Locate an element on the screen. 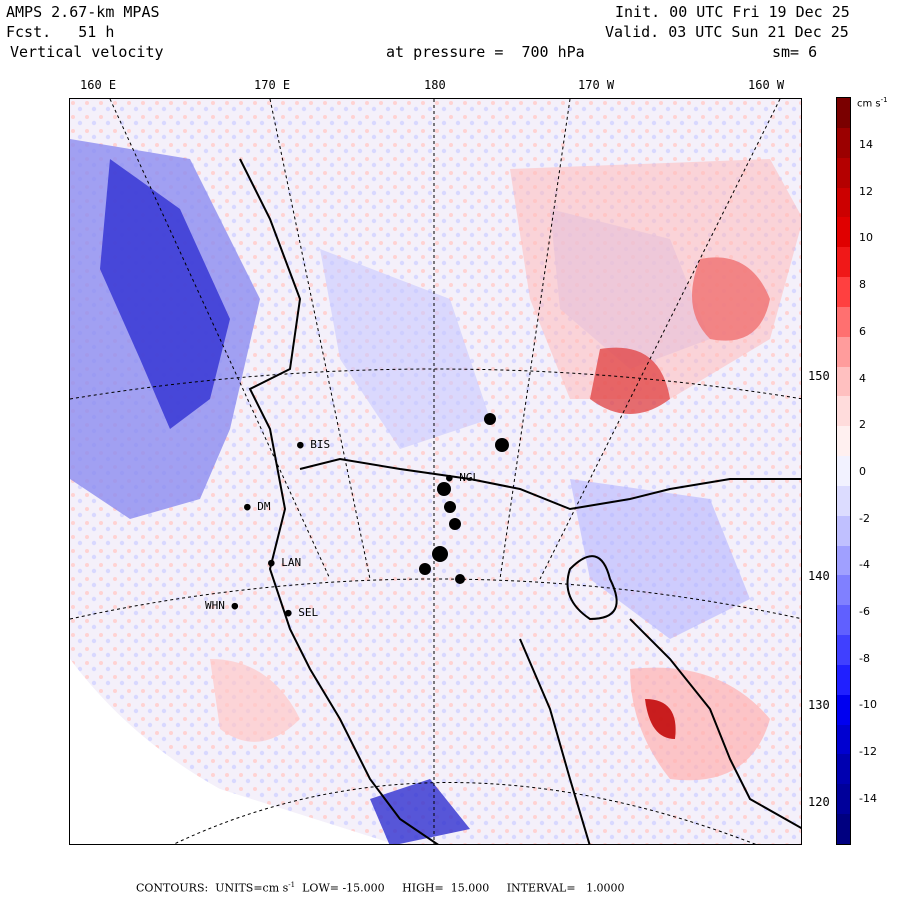  negative-region-southeast is located at coordinates (660, 559).